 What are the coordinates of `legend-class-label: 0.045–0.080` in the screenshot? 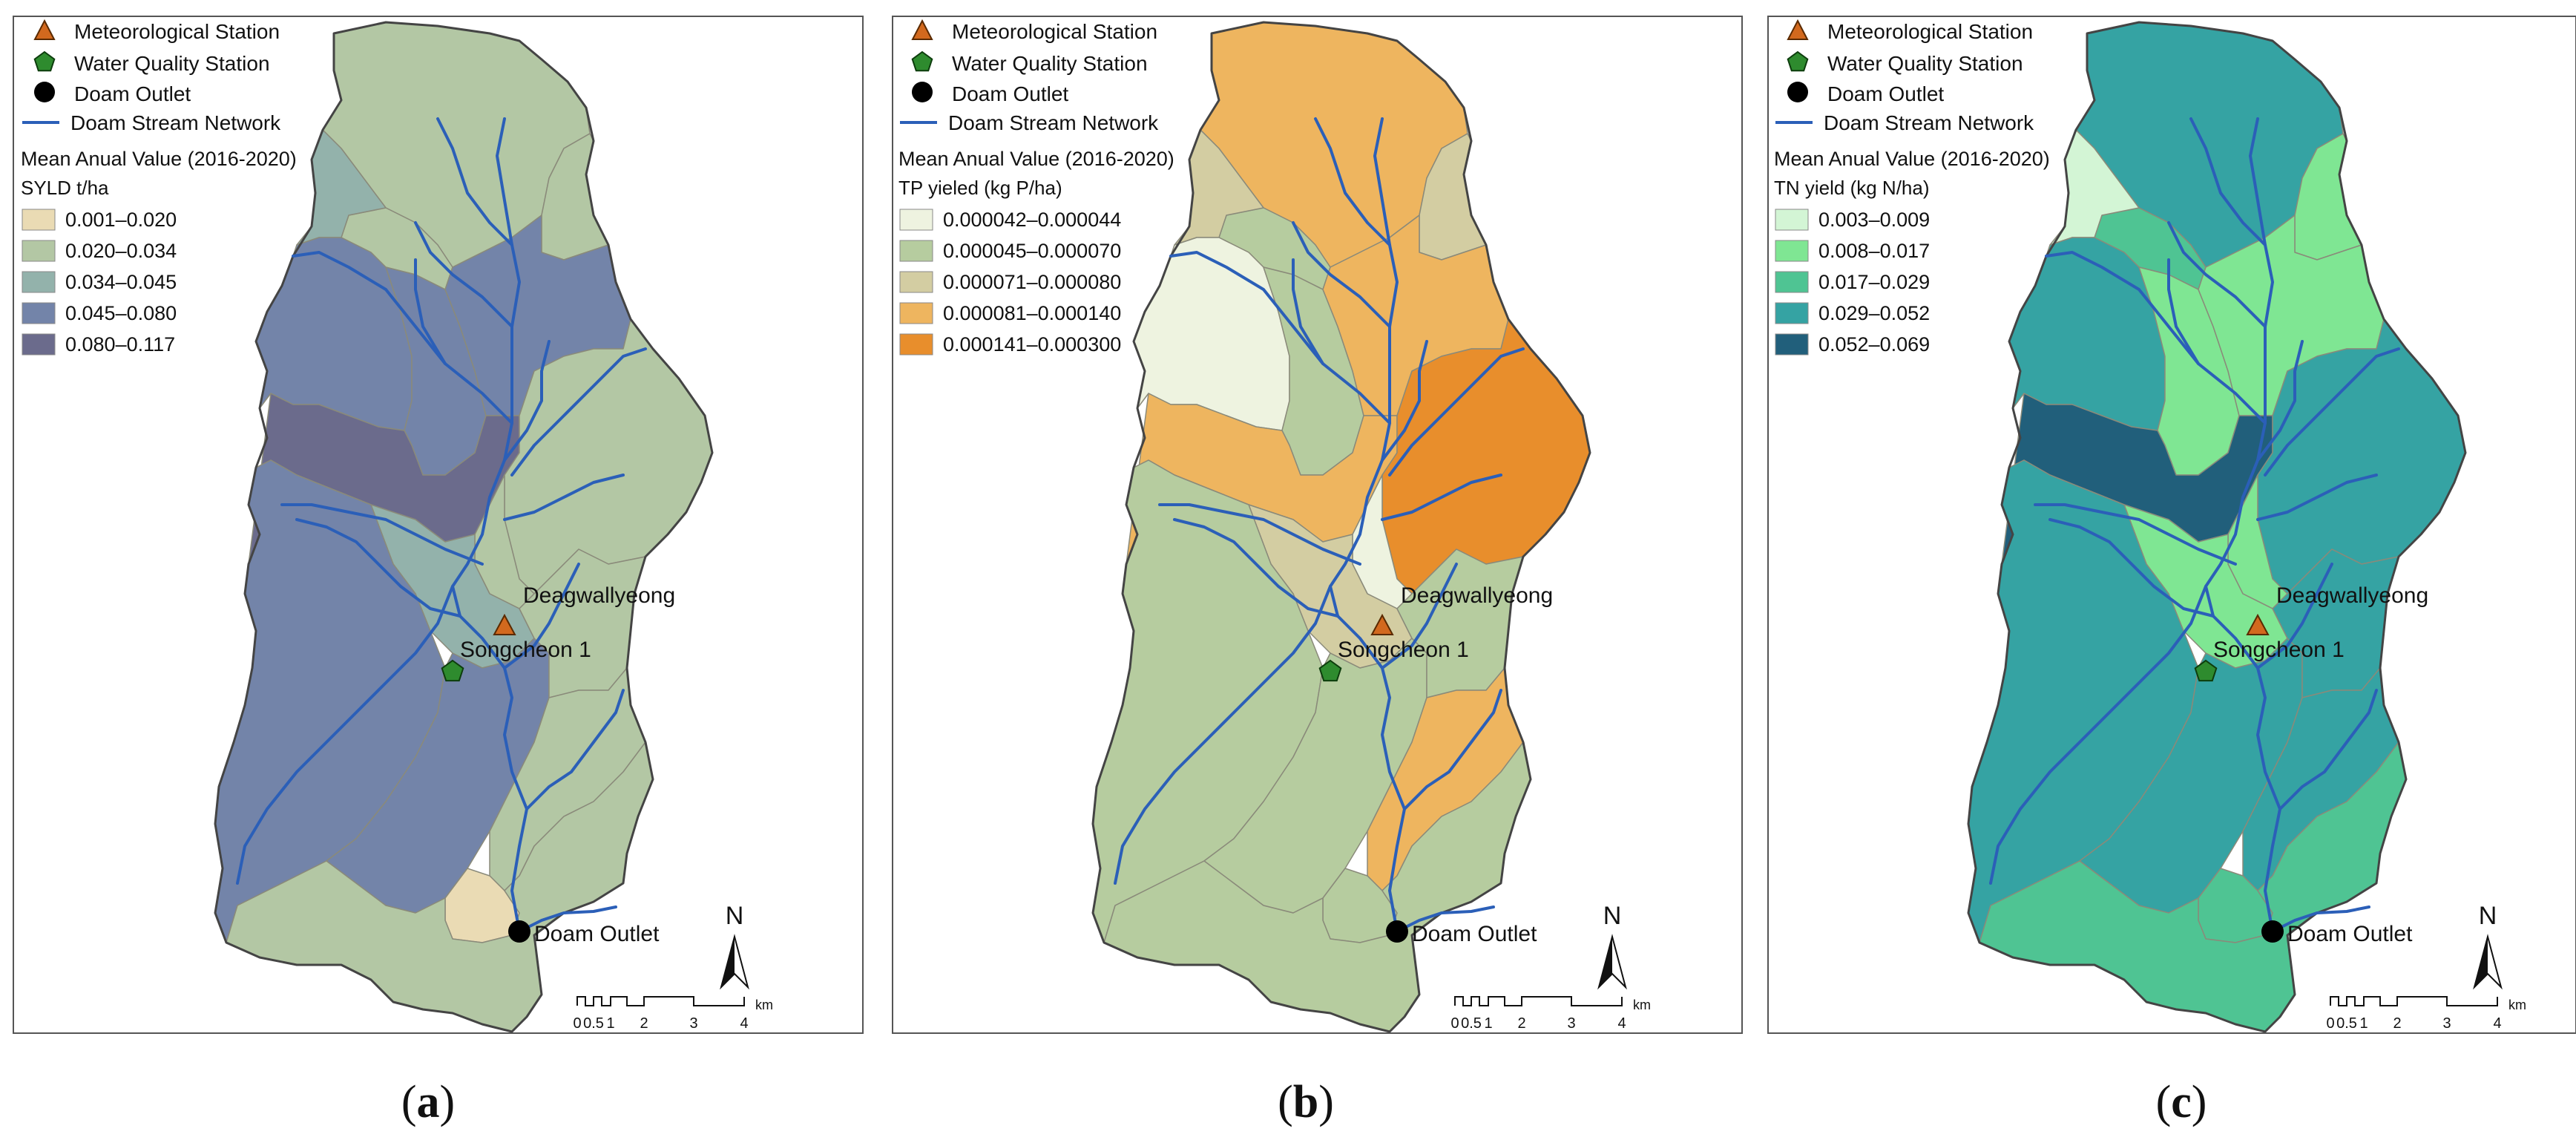 It's located at (121, 313).